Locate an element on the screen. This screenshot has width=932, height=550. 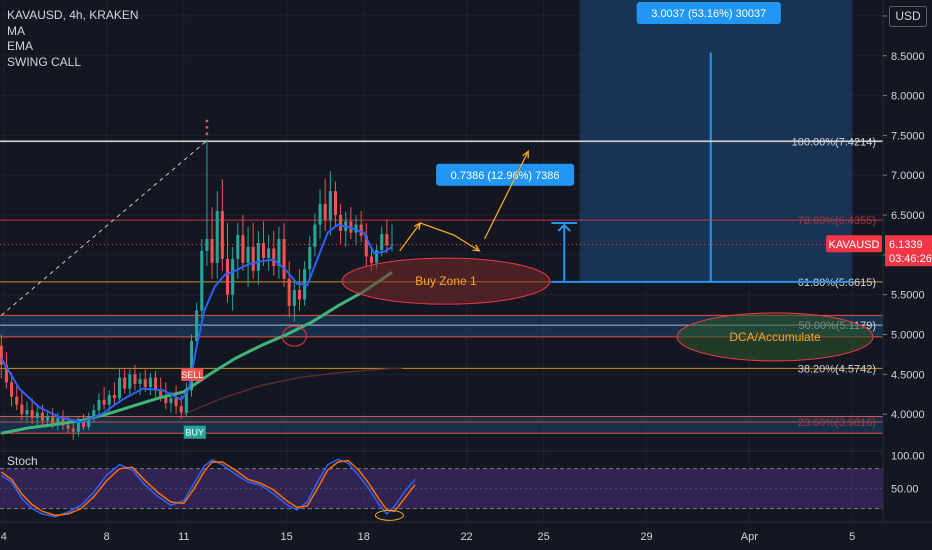
measure-label-small-text: 0.7386 (12.96%) 7386 is located at coordinates (505, 176).